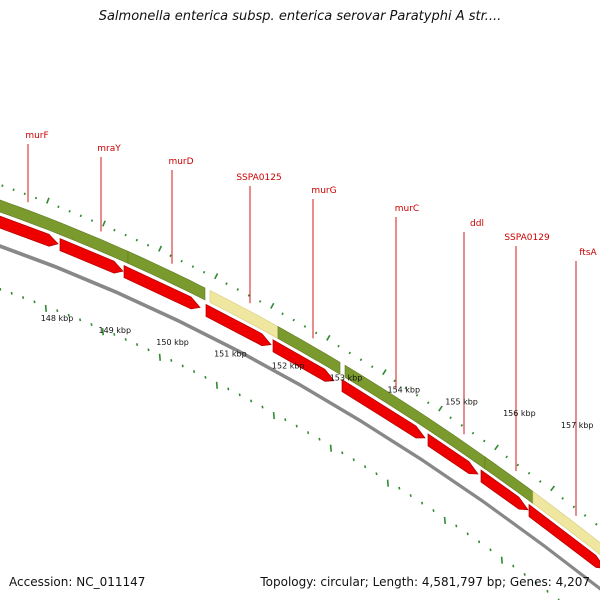 This screenshot has height=600, width=600. I want to click on gene-label-group: murG, so click(324, 262).